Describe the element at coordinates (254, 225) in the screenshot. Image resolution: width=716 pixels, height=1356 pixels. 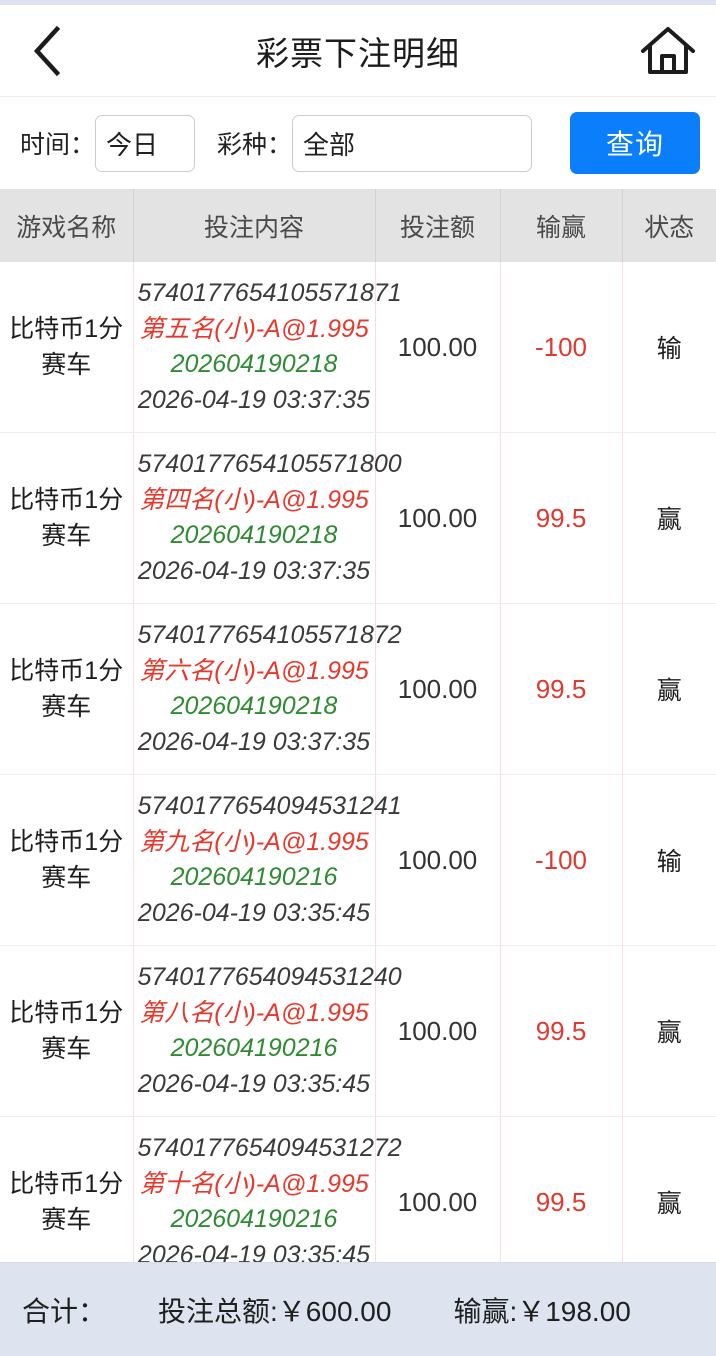
I see `column-header-content: 投注内容` at that location.